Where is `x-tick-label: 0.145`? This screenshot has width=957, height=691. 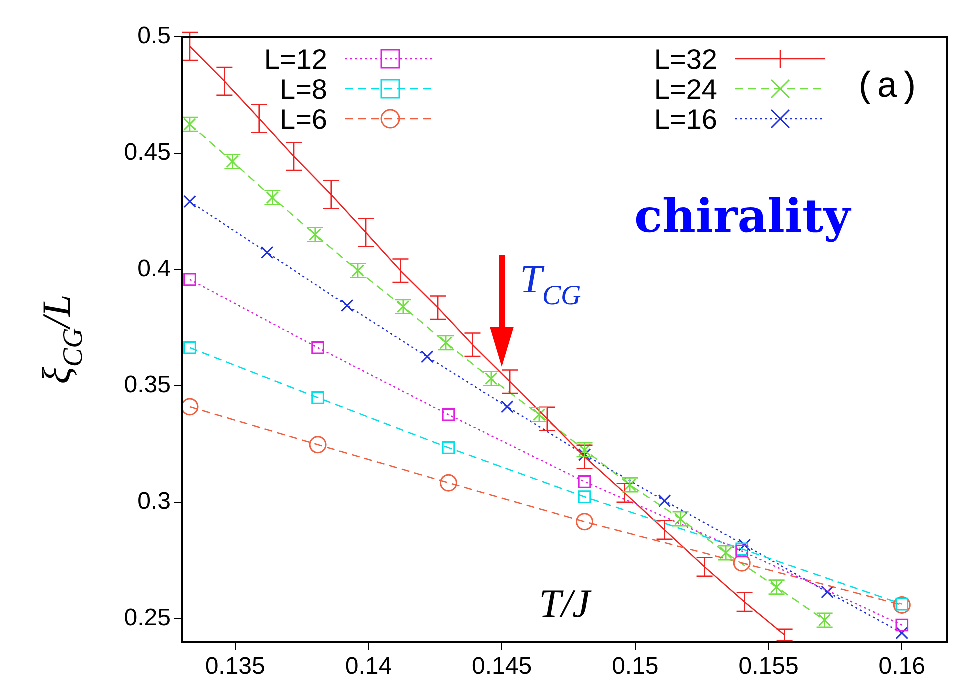
x-tick-label: 0.145 is located at coordinates (502, 666).